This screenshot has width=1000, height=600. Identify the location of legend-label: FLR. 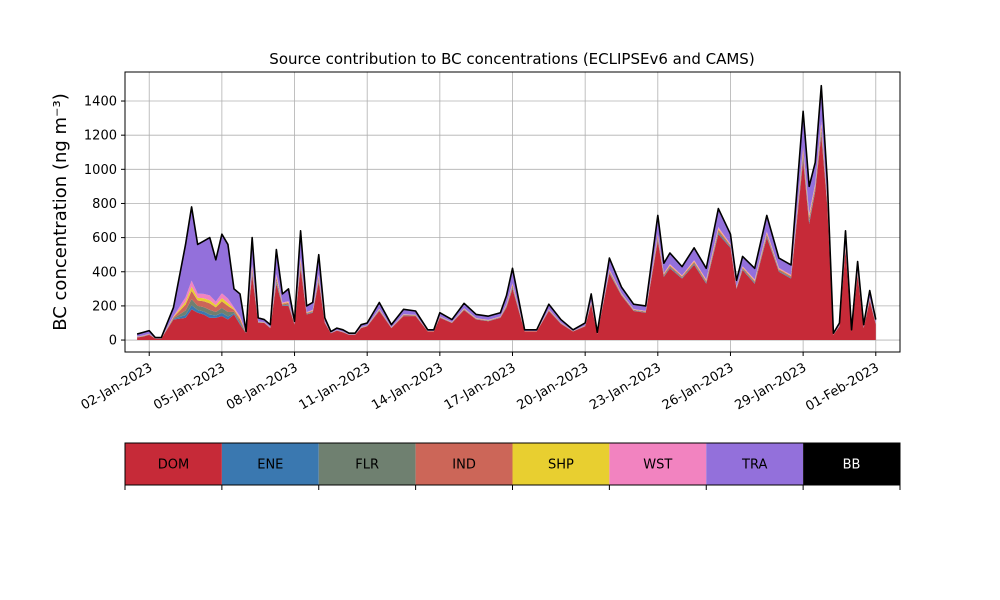
(367, 465).